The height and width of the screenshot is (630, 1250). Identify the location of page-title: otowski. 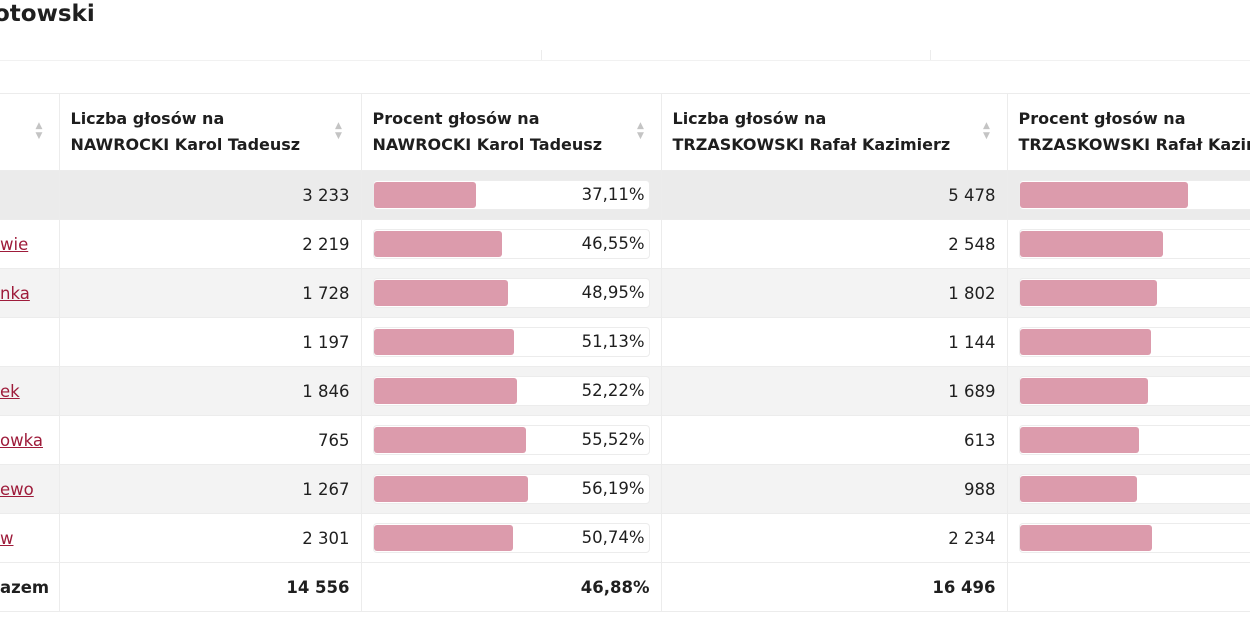
(47, 14).